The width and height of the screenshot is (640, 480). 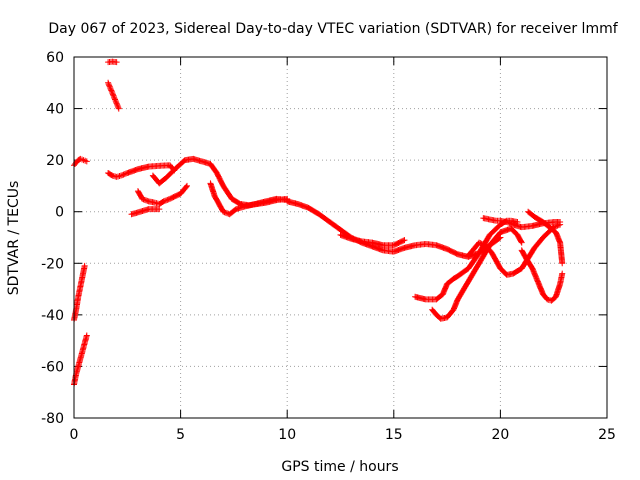 I want to click on x-axis-label: GPS time / hours, so click(x=339, y=467).